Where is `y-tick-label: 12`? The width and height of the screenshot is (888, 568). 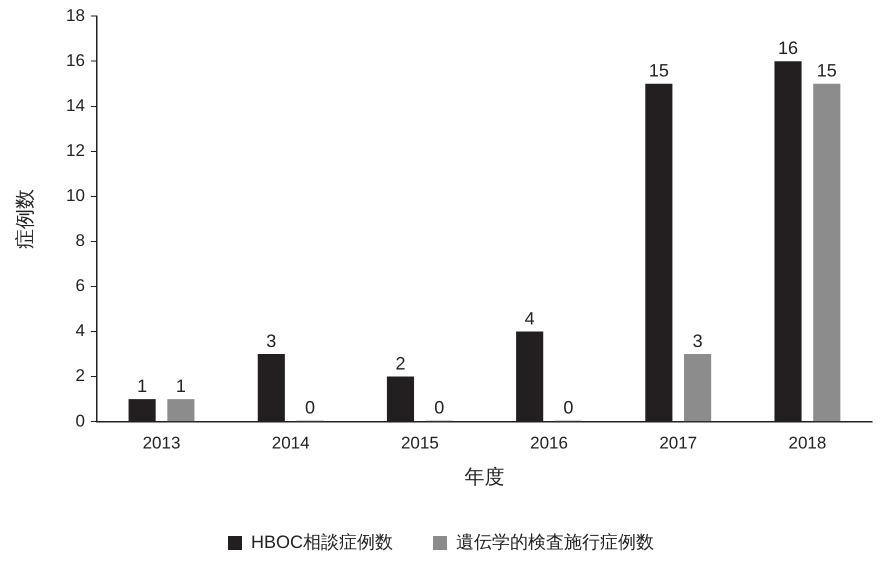
y-tick-label: 12 is located at coordinates (75, 150).